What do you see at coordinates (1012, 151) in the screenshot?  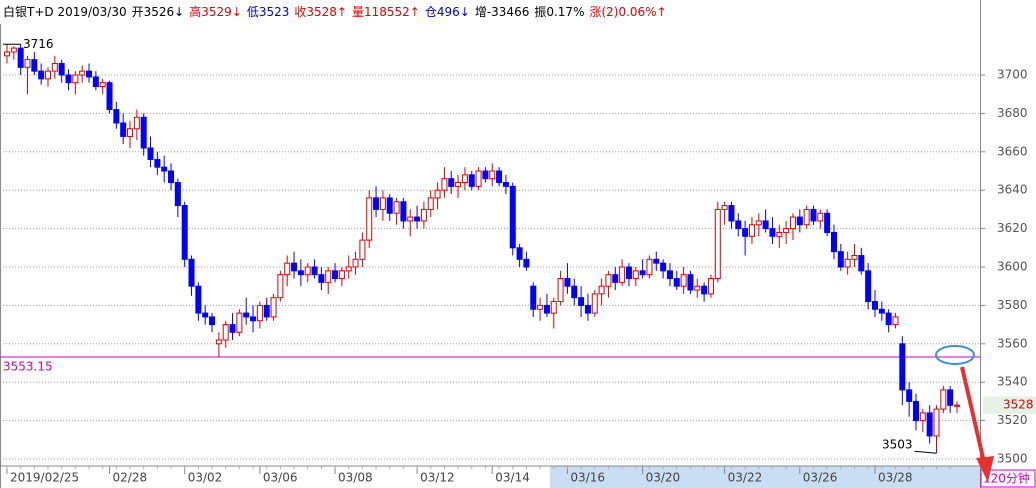 I see `y-tick-label: 3660` at bounding box center [1012, 151].